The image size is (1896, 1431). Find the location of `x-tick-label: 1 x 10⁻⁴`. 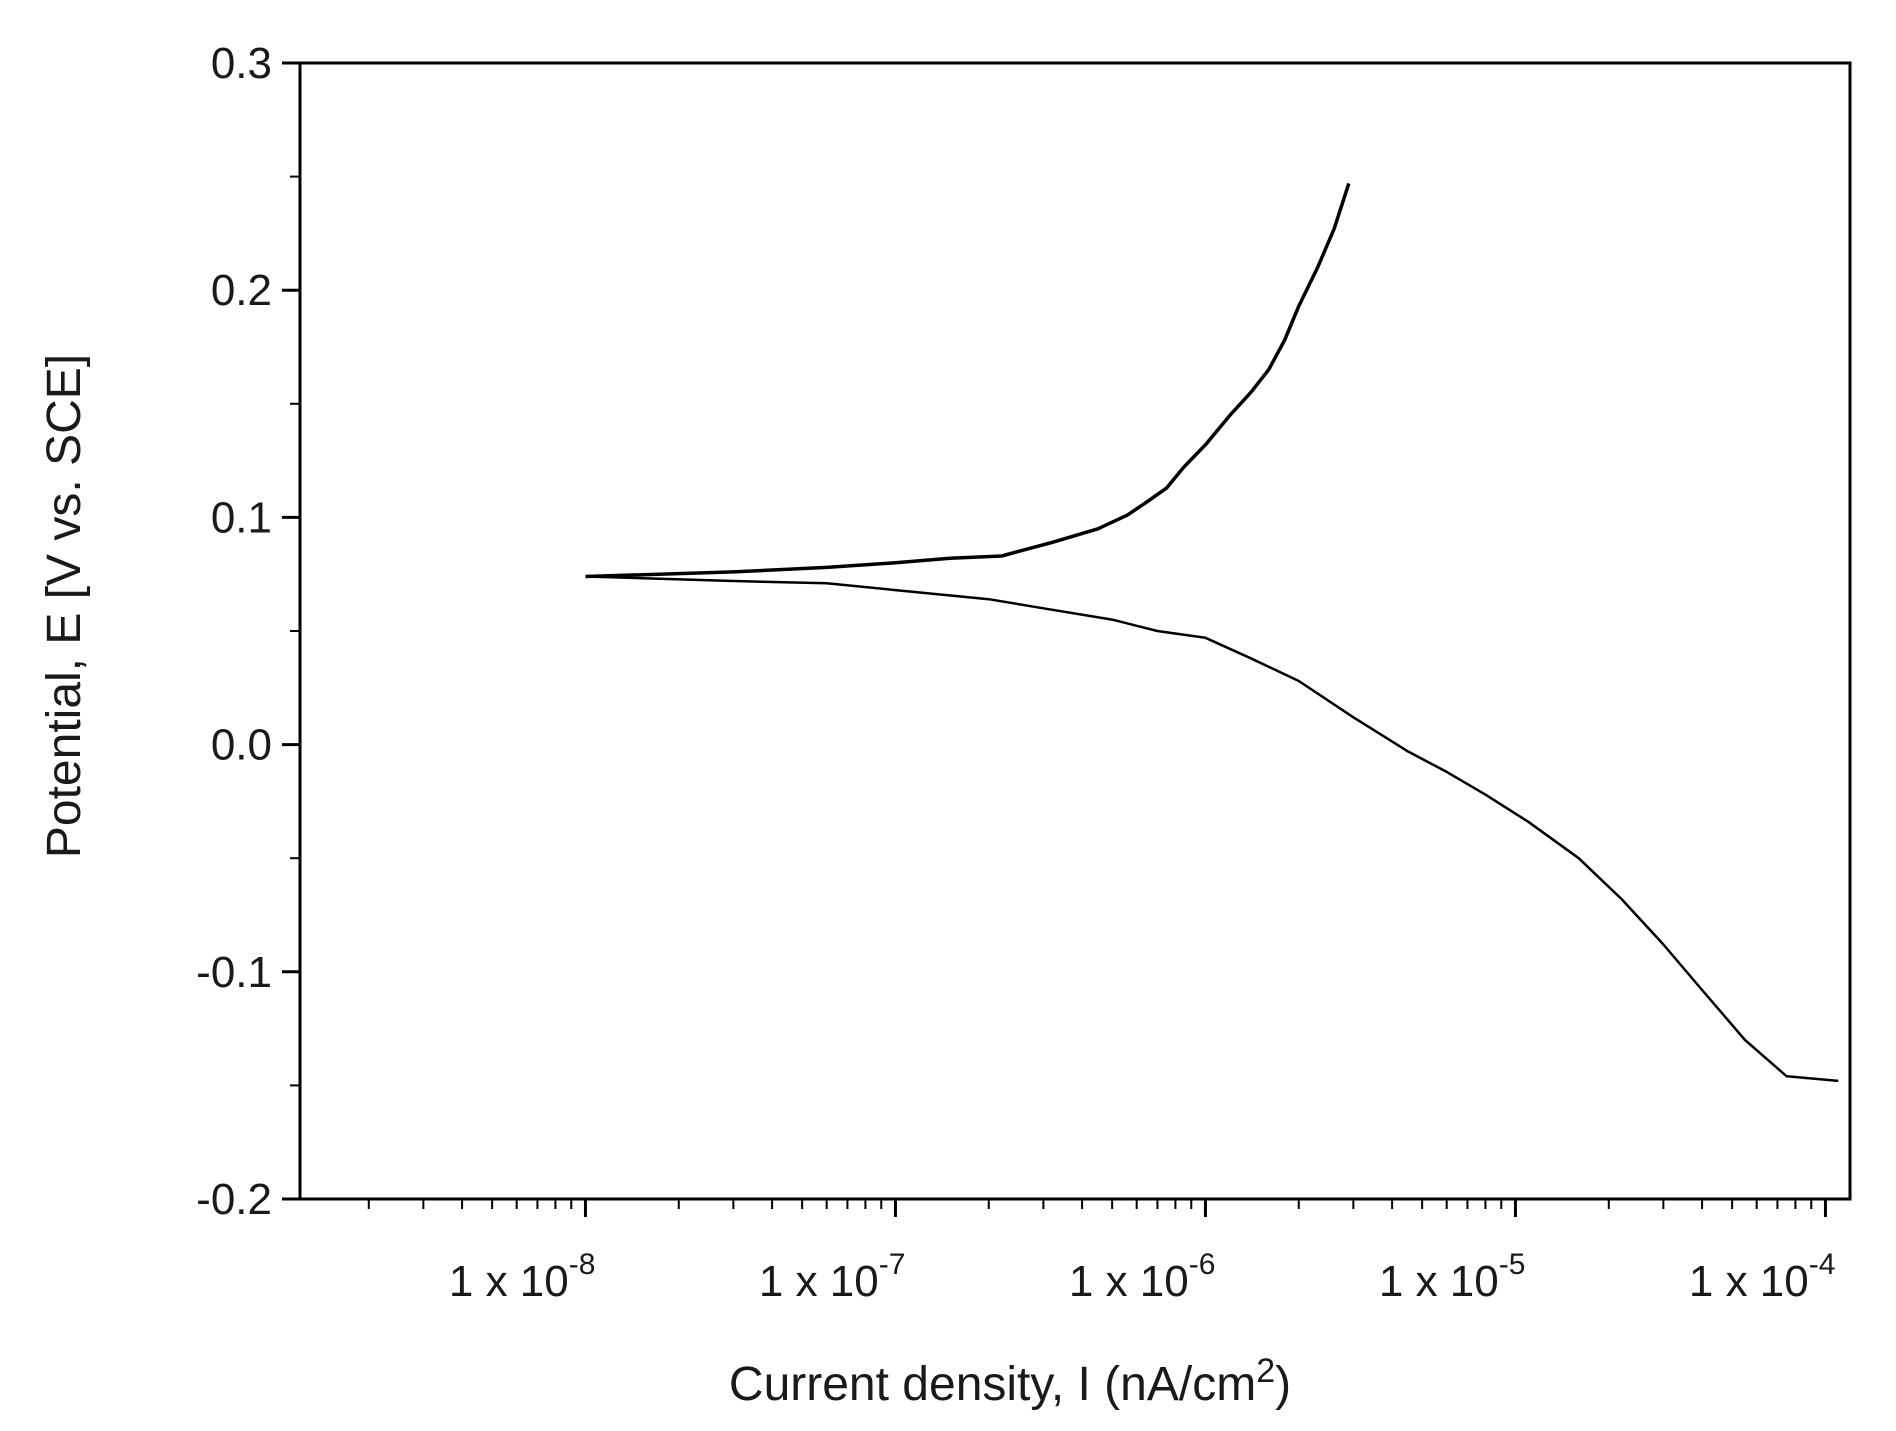

x-tick-label: 1 x 10⁻⁴ is located at coordinates (1762, 1277).